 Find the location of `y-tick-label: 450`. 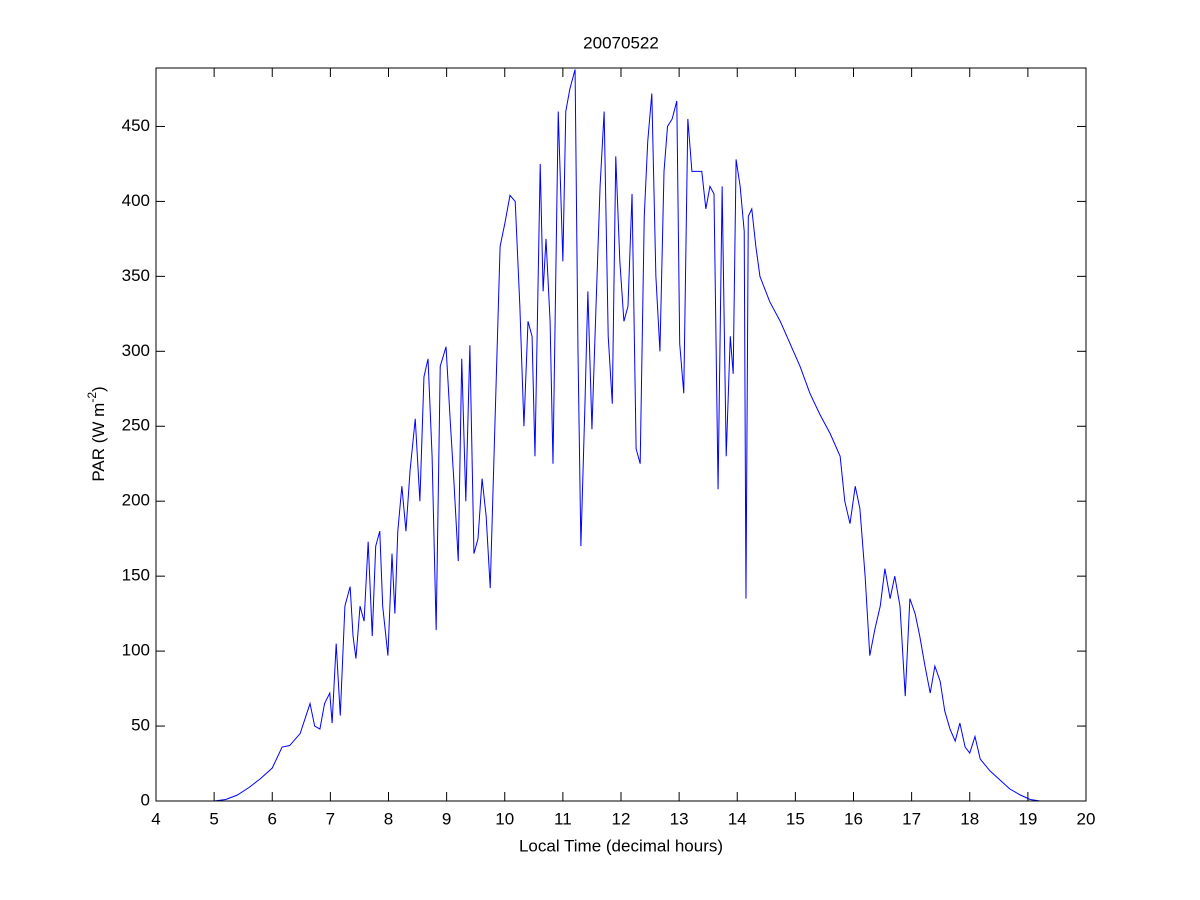

y-tick-label: 450 is located at coordinates (136, 125).